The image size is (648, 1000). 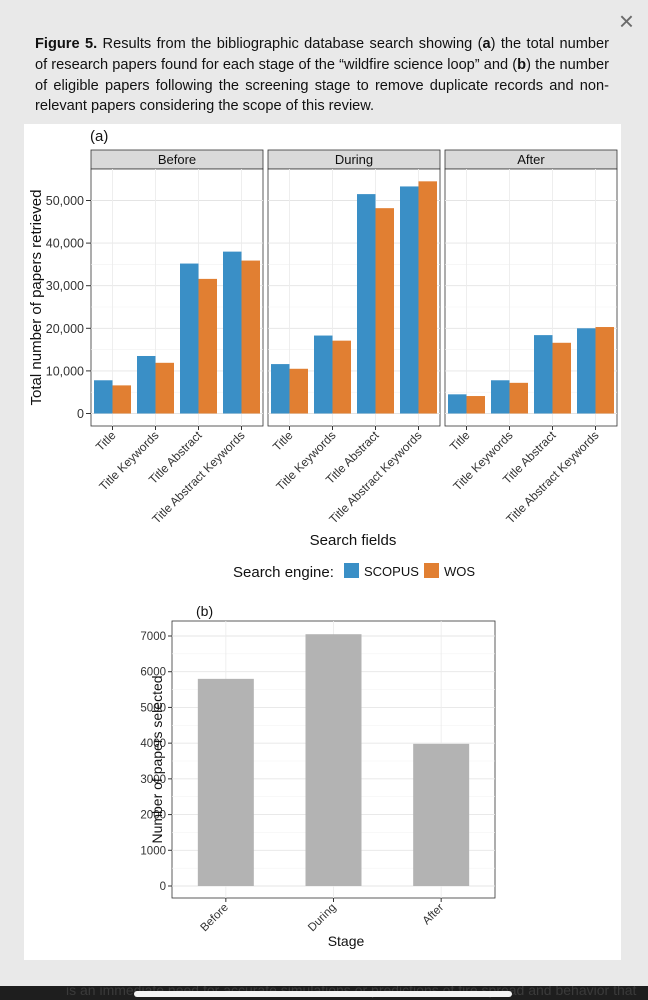 I want to click on chart-b-xtick-label: During, so click(x=322, y=918).